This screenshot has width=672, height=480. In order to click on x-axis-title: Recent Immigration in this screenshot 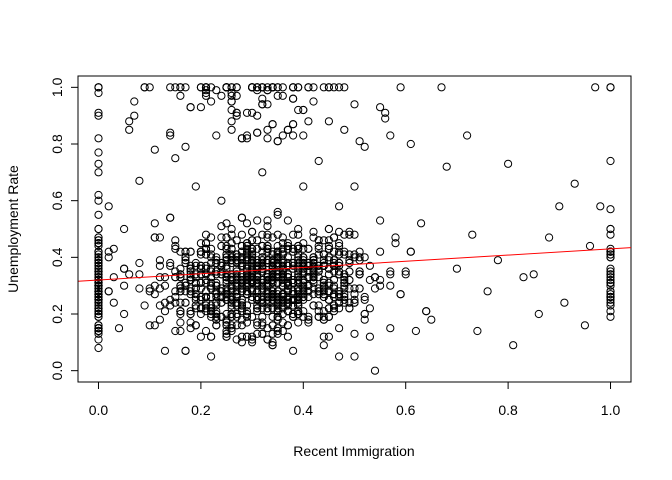, I will do `click(353, 451)`.